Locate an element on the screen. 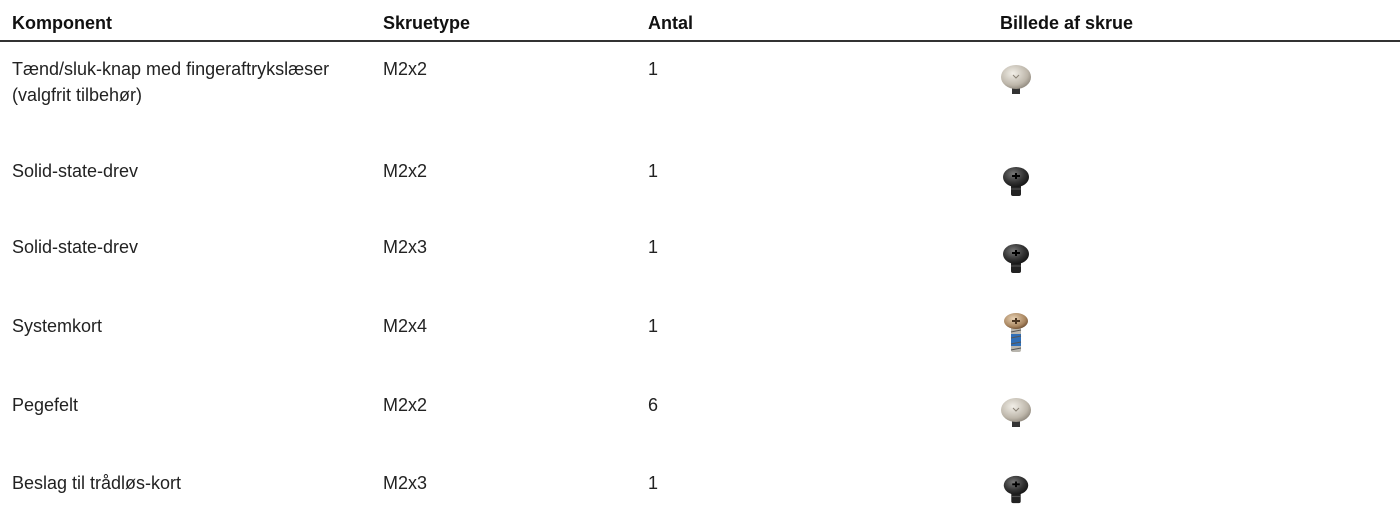 This screenshot has width=1400, height=506. component-cell: Systemkort is located at coordinates (57, 326).